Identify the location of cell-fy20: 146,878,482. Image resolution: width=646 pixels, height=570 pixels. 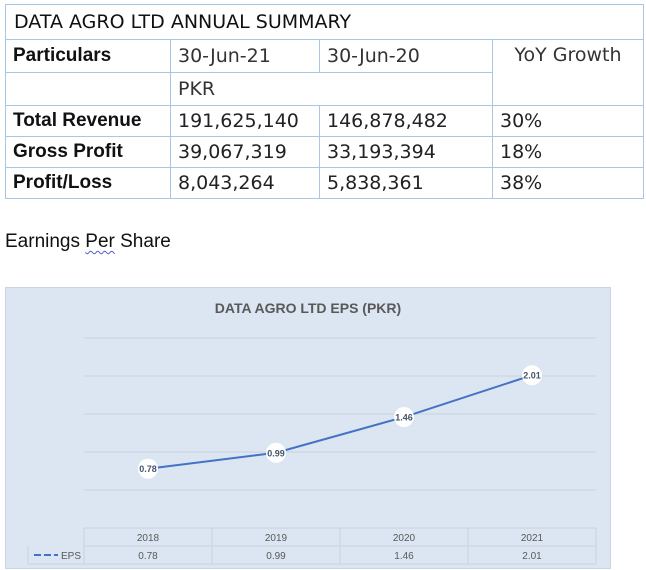
(406, 121).